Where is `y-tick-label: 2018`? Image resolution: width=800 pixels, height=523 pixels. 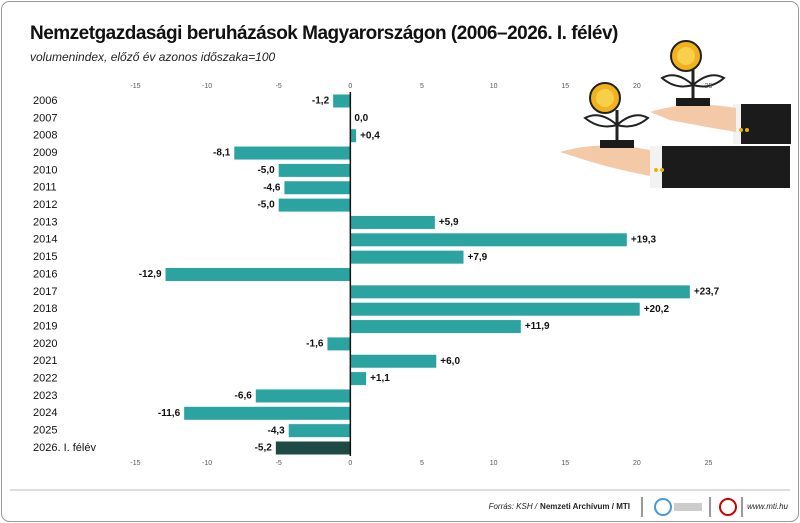
y-tick-label: 2018 is located at coordinates (45, 309).